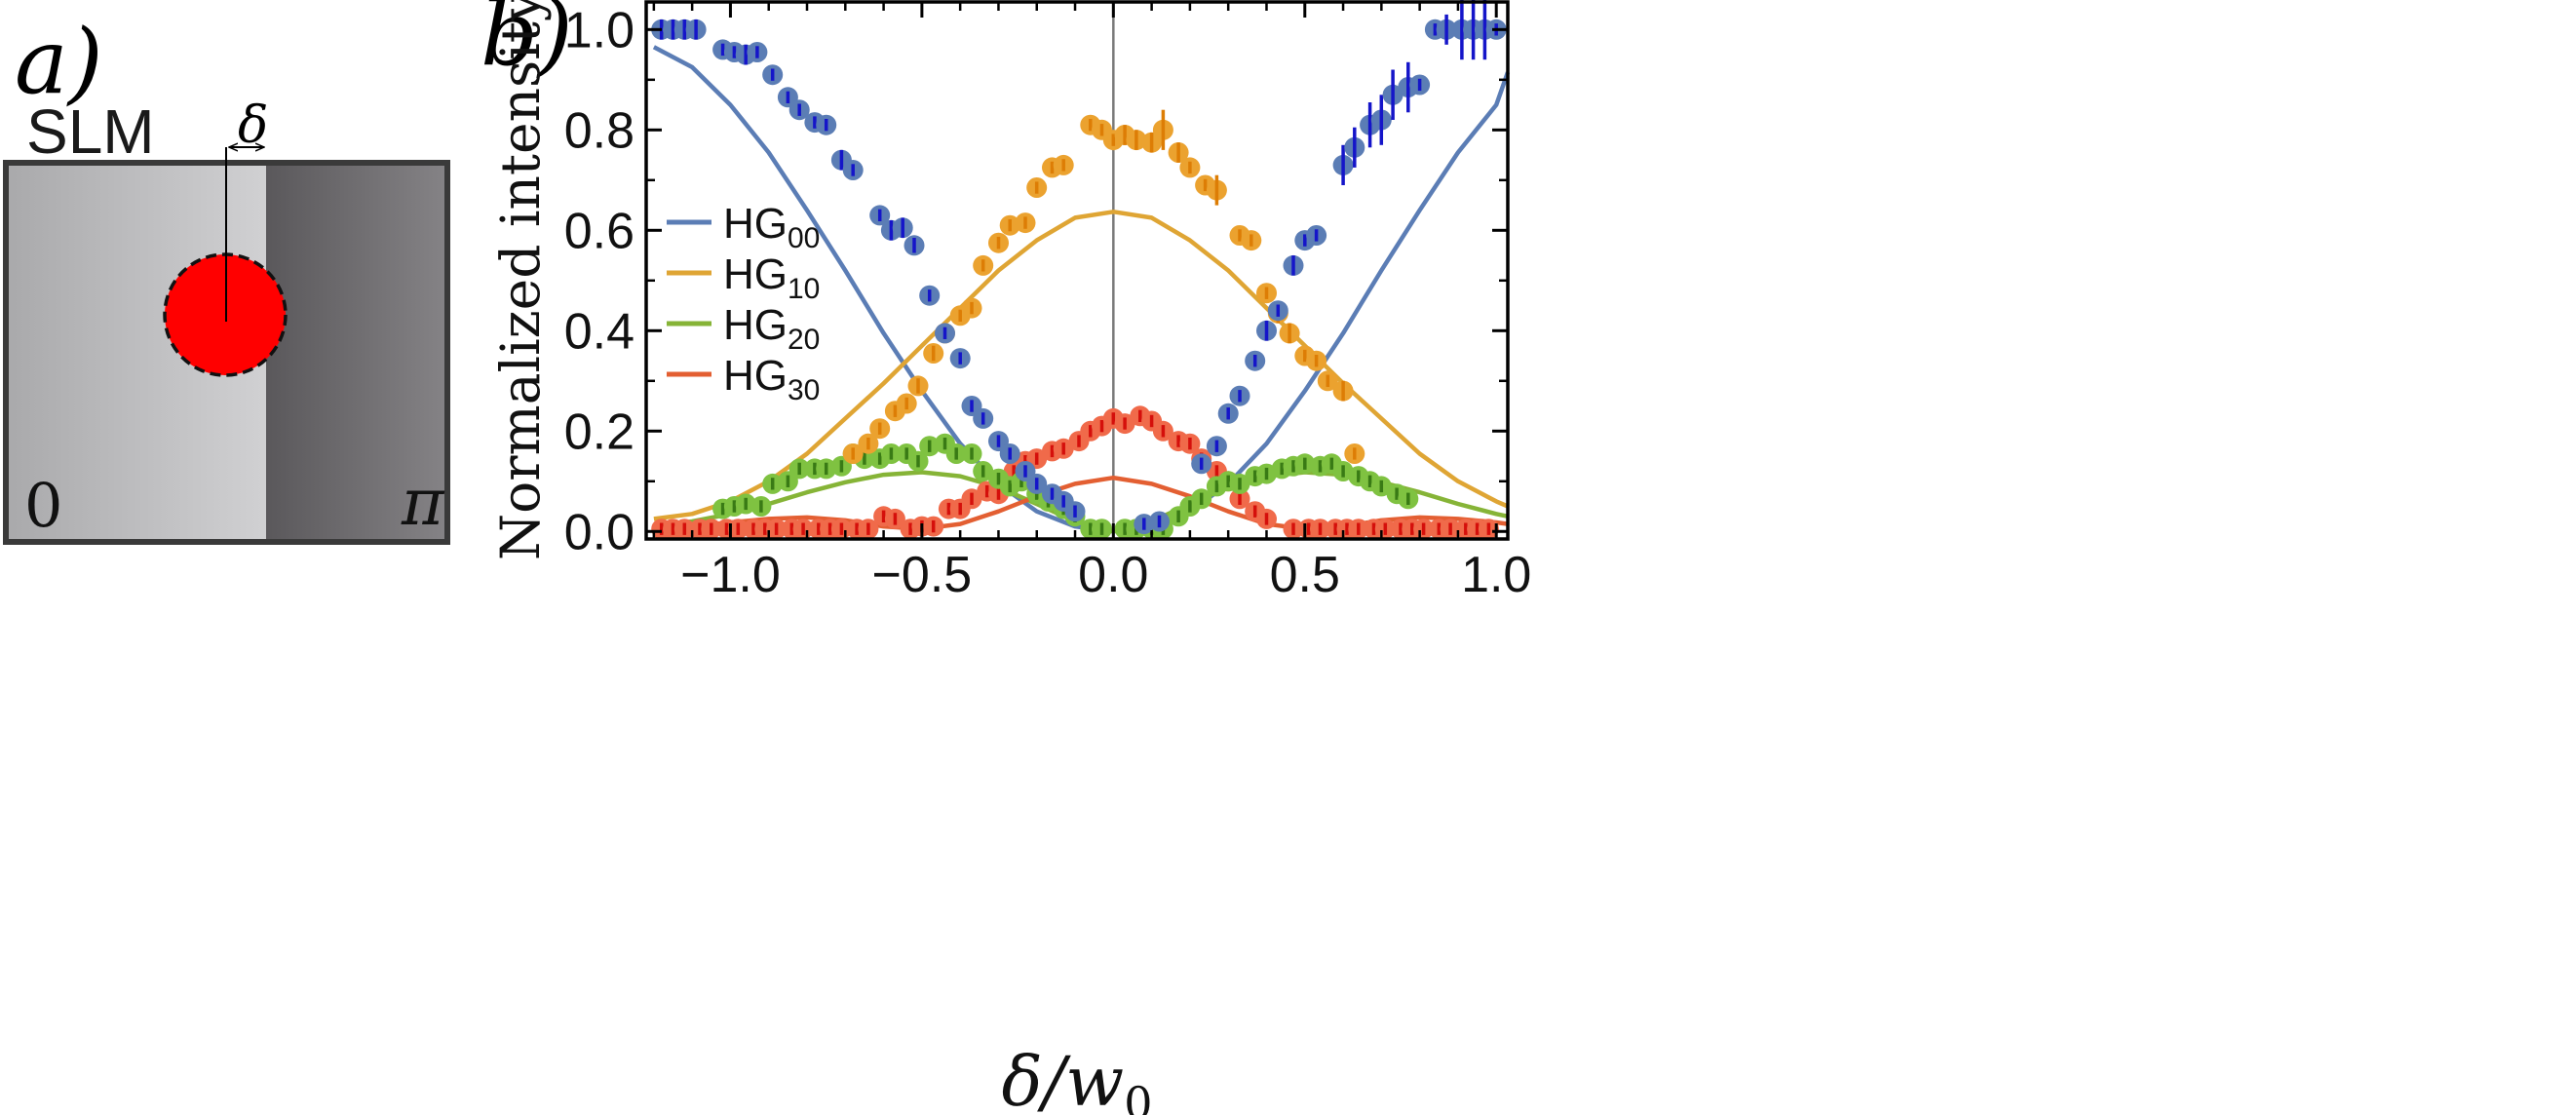  I want to click on theory-curve-hg10, so click(1081, 365).